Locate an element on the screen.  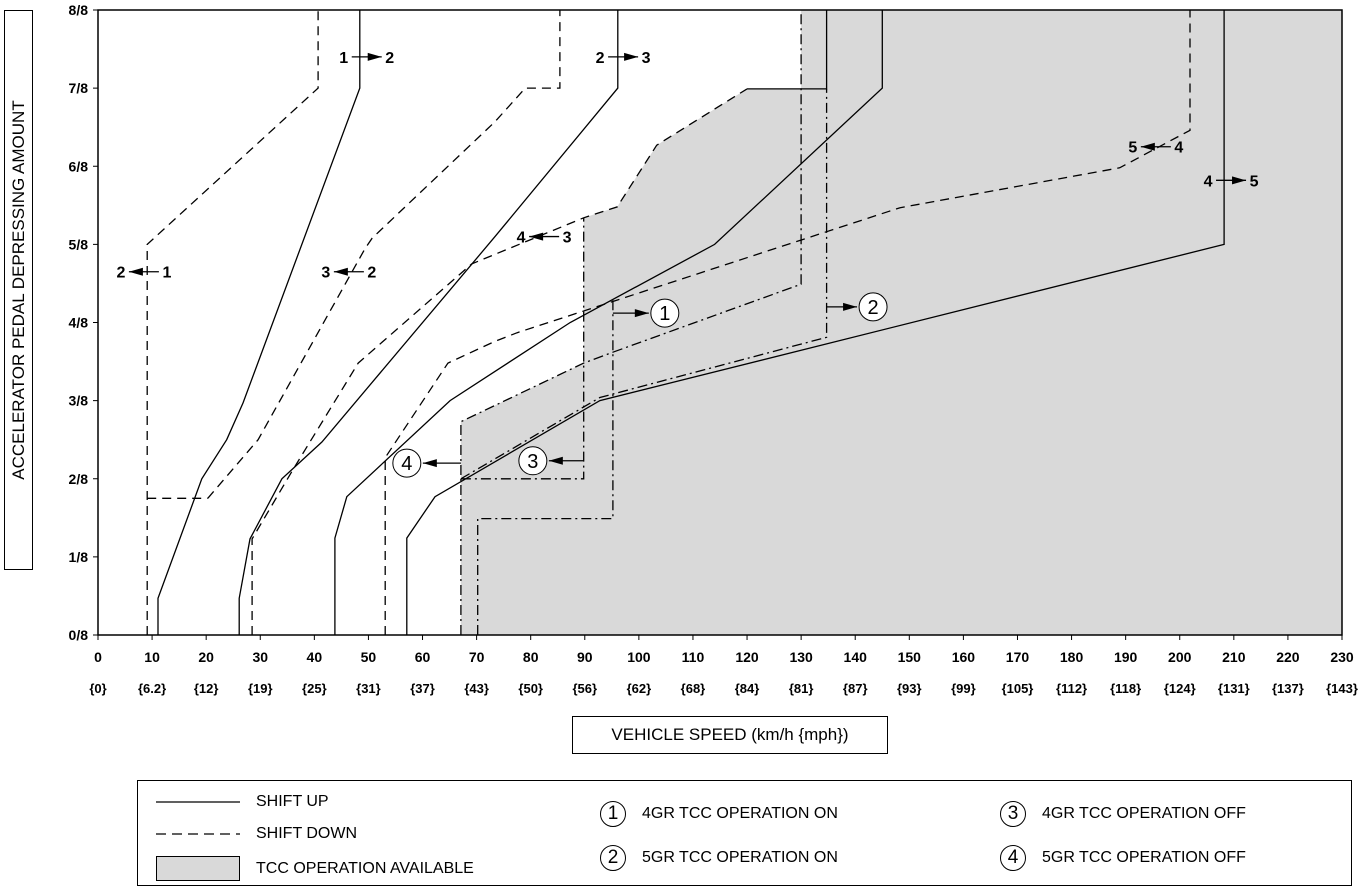
x-tick-label-mph: {81} is located at coordinates (801, 688).